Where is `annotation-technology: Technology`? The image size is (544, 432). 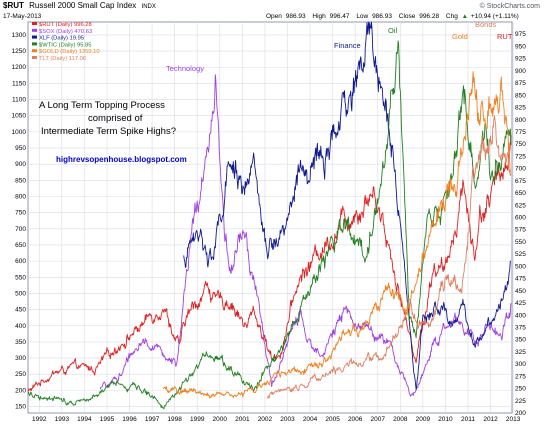 annotation-technology: Technology is located at coordinates (185, 68).